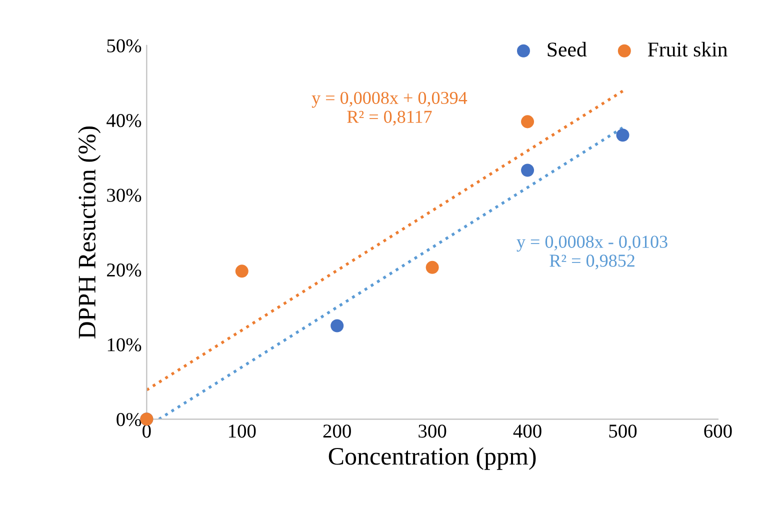  I want to click on legend-label: Seed, so click(567, 49).